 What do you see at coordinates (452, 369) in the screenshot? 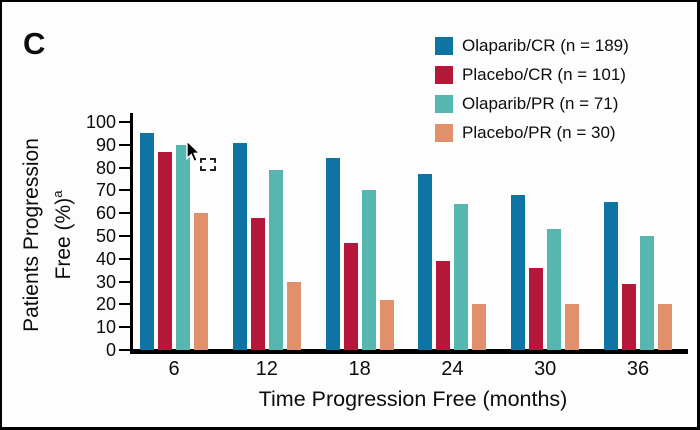
I see `x-tick-label: 24` at bounding box center [452, 369].